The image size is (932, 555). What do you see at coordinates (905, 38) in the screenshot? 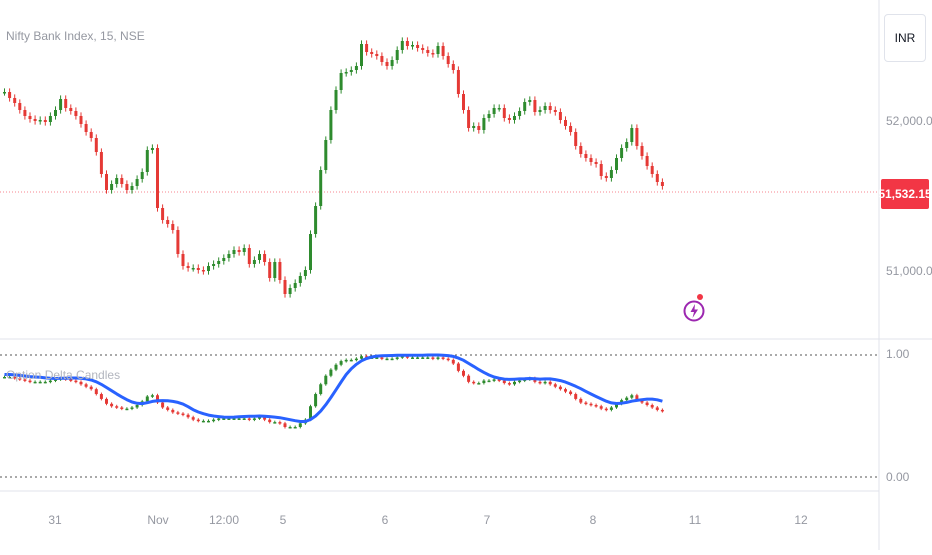
I see `currency-button: INR` at bounding box center [905, 38].